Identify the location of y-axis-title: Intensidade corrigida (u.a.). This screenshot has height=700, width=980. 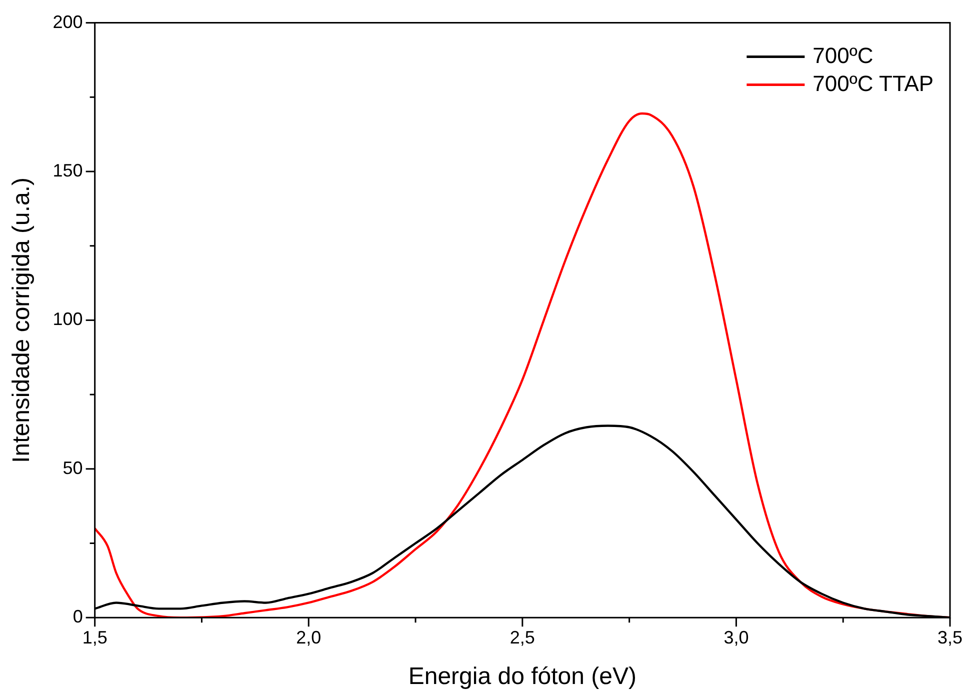
(22, 320).